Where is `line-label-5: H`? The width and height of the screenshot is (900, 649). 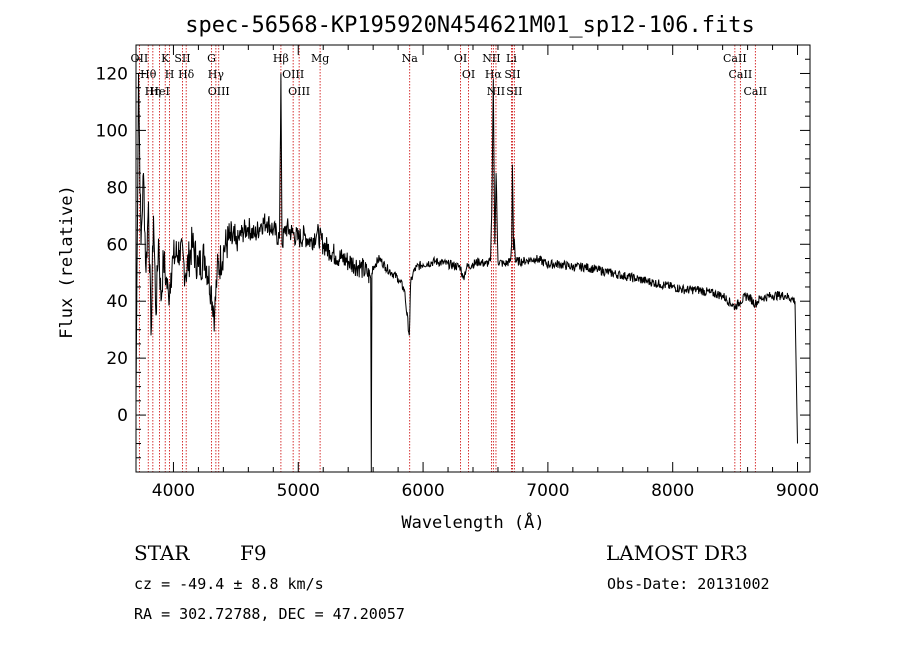
line-label-5: H is located at coordinates (170, 74).